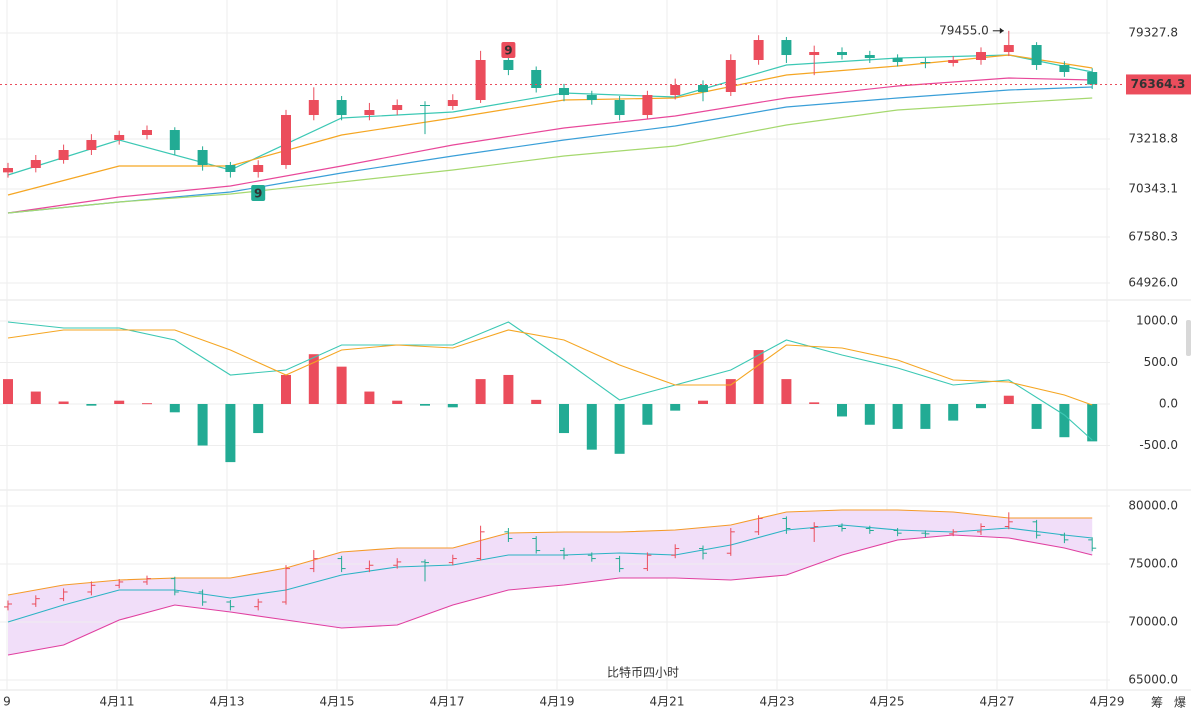  Describe the element at coordinates (1001, 30) in the screenshot. I see `annotation-arrowhead` at that location.